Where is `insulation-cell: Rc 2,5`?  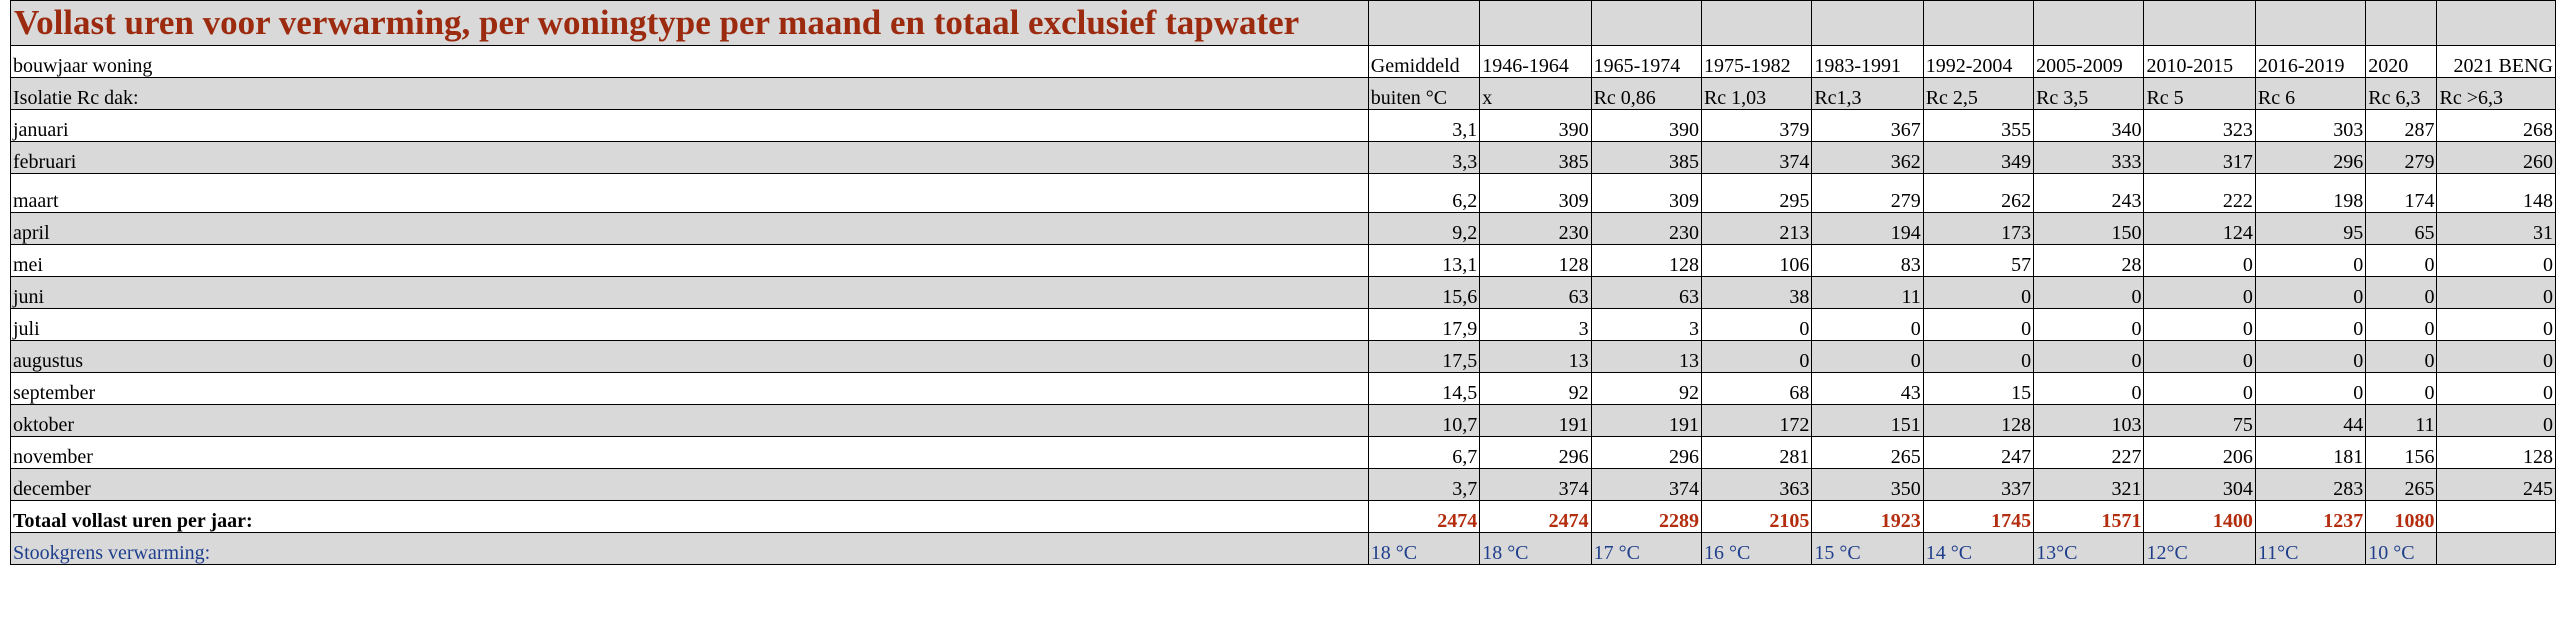
insulation-cell: Rc 2,5 is located at coordinates (1978, 93).